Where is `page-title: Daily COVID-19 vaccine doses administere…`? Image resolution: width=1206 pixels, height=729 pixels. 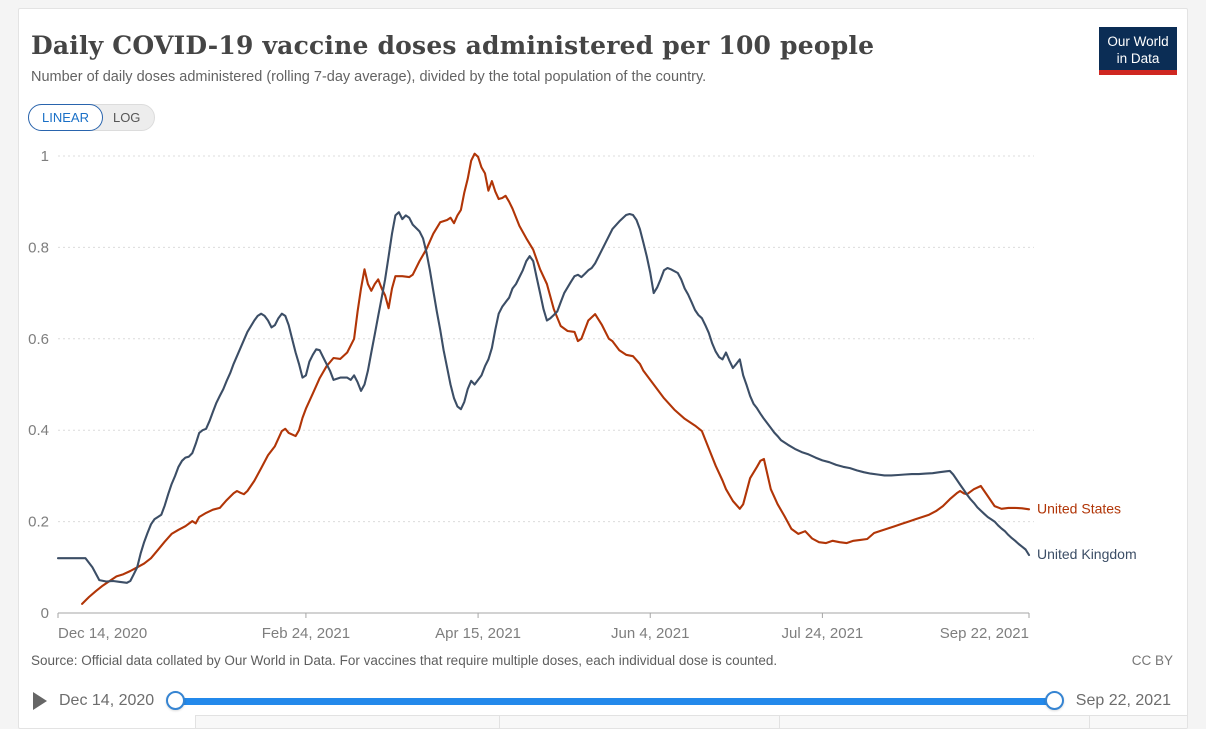 page-title: Daily COVID-19 vaccine doses administere… is located at coordinates (453, 45).